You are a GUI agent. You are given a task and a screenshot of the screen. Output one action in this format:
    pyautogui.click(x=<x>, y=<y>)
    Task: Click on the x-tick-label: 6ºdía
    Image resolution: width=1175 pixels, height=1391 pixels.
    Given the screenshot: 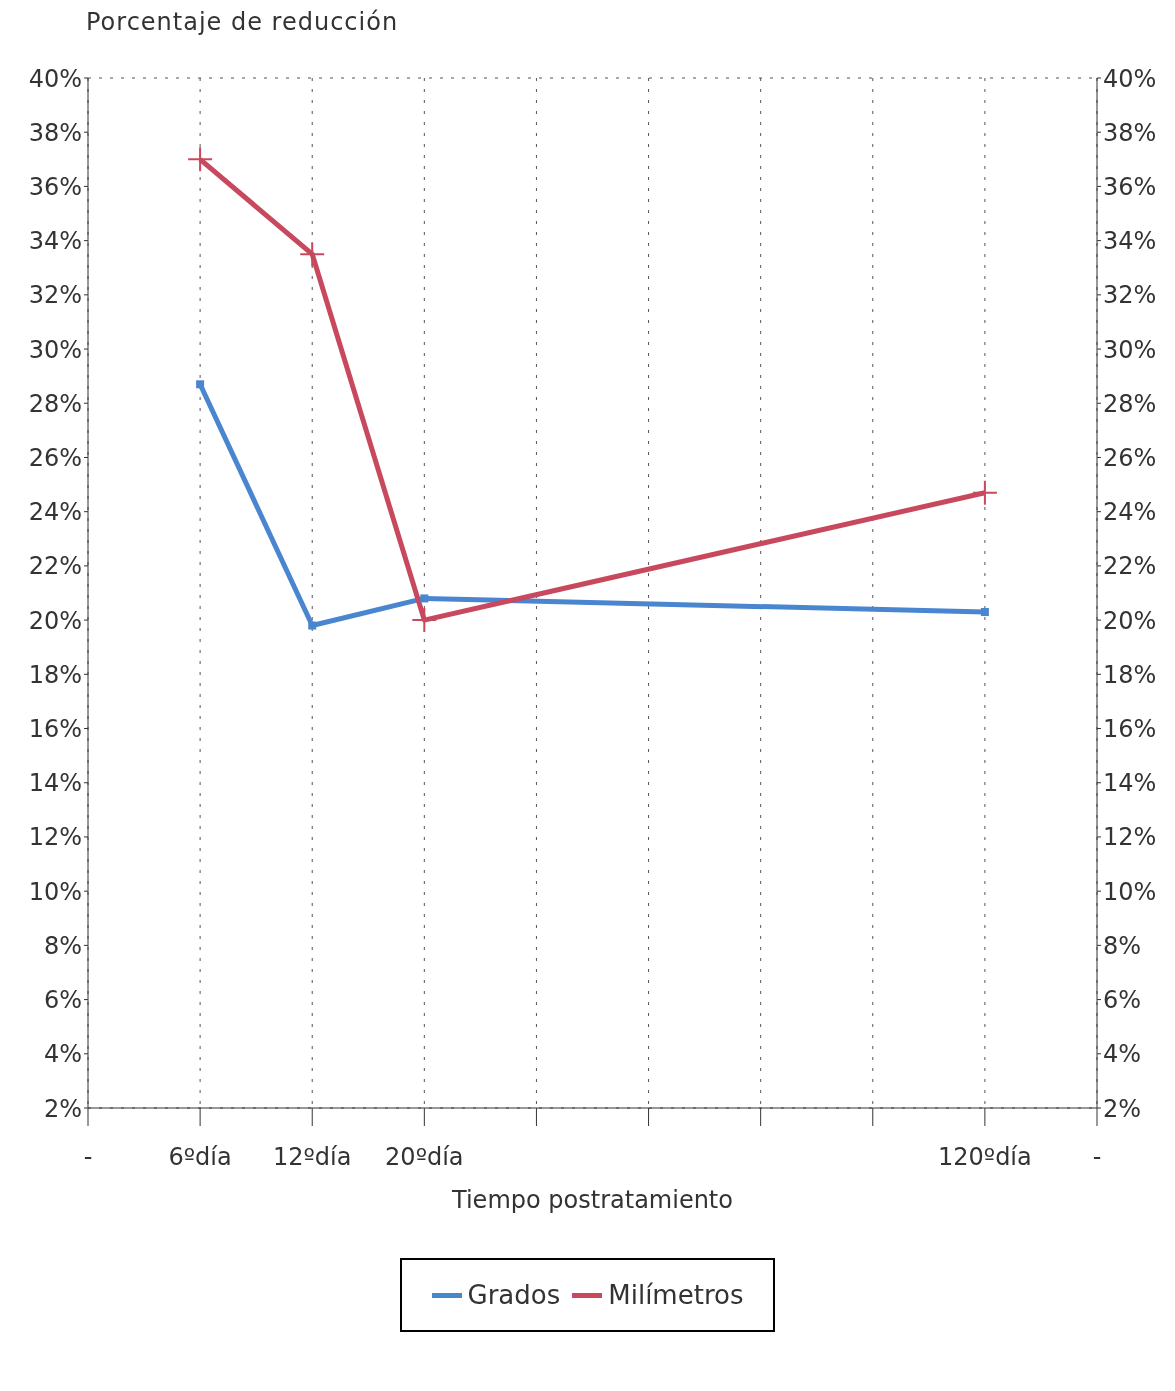 What is the action you would take?
    pyautogui.click(x=200, y=1157)
    